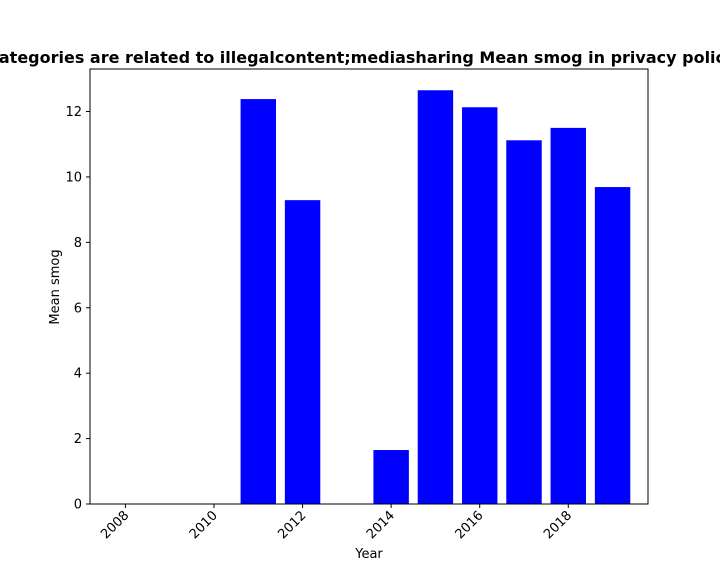 Image resolution: width=720 pixels, height=576 pixels. Describe the element at coordinates (55, 286) in the screenshot. I see `y-axis-label: Mean smog` at that location.